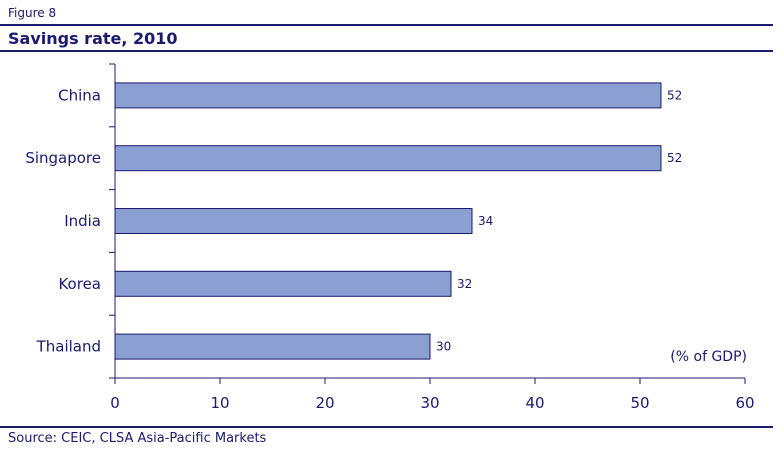 This screenshot has height=461, width=784. I want to click on value-label: 30, so click(443, 347).